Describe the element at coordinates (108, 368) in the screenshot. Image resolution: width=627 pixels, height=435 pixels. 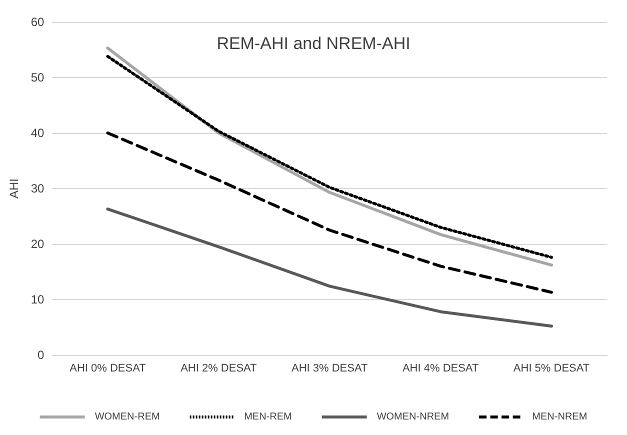
I see `x-tick-label: AHI 0% DESAT` at that location.